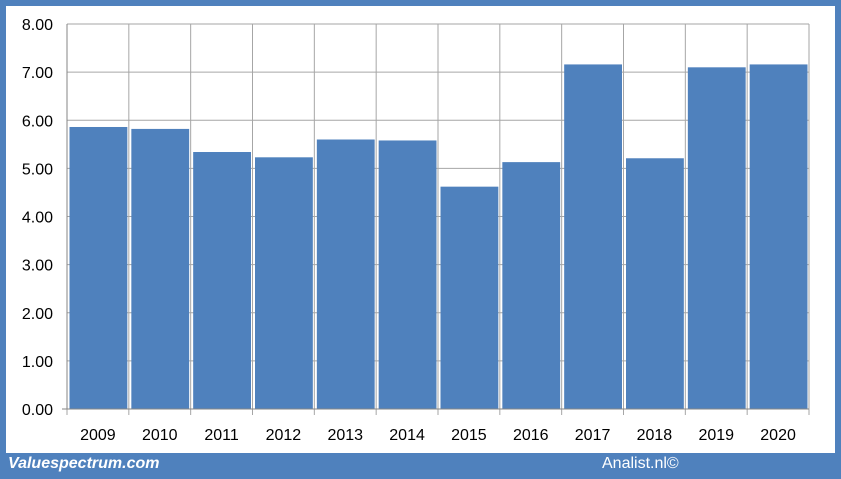 The height and width of the screenshot is (479, 841). What do you see at coordinates (37, 266) in the screenshot?
I see `y-tick-label: 3.00` at bounding box center [37, 266].